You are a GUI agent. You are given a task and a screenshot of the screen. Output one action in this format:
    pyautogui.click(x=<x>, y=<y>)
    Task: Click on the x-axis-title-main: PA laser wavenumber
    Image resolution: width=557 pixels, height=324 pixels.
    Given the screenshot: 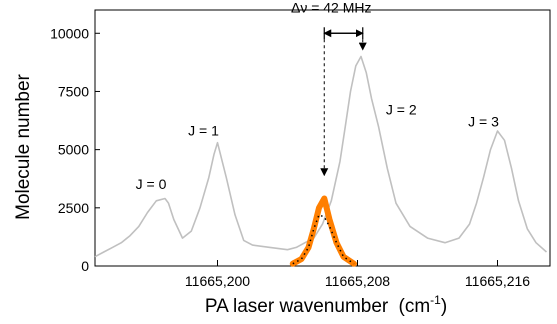 What is the action you would take?
    pyautogui.click(x=297, y=306)
    